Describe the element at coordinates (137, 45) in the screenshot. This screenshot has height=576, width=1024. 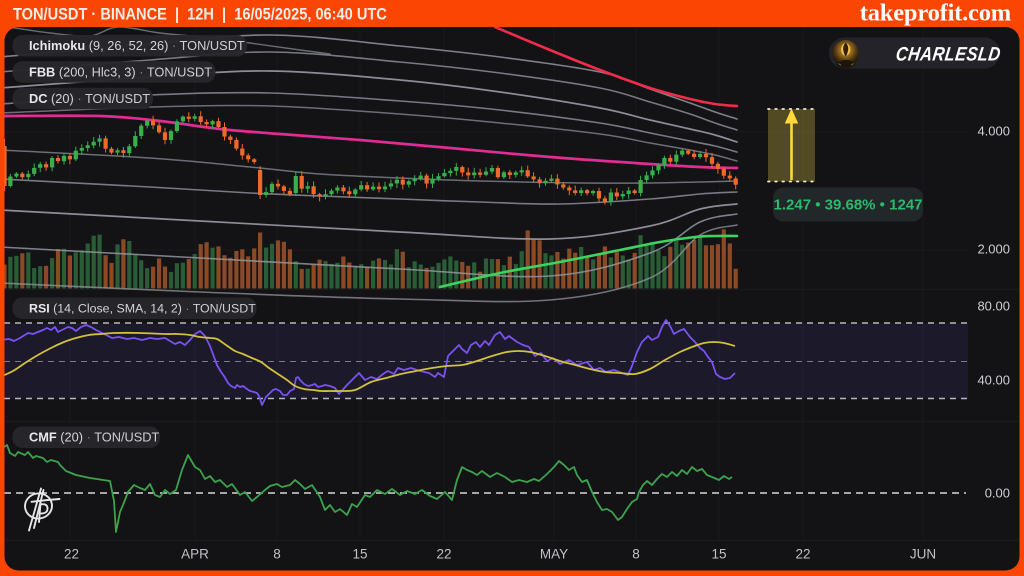
I see `svg-text:Ichimoku (9, 26, 52, 26) · TON: Ichimoku (9, 26, 52, 26) · TON/USDT` at that location.